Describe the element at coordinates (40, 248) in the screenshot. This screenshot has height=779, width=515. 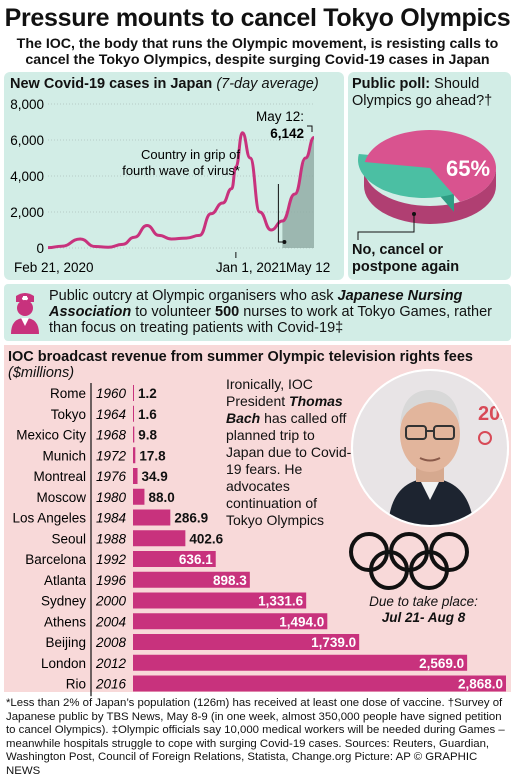
I see `y-tick-label: 0` at that location.